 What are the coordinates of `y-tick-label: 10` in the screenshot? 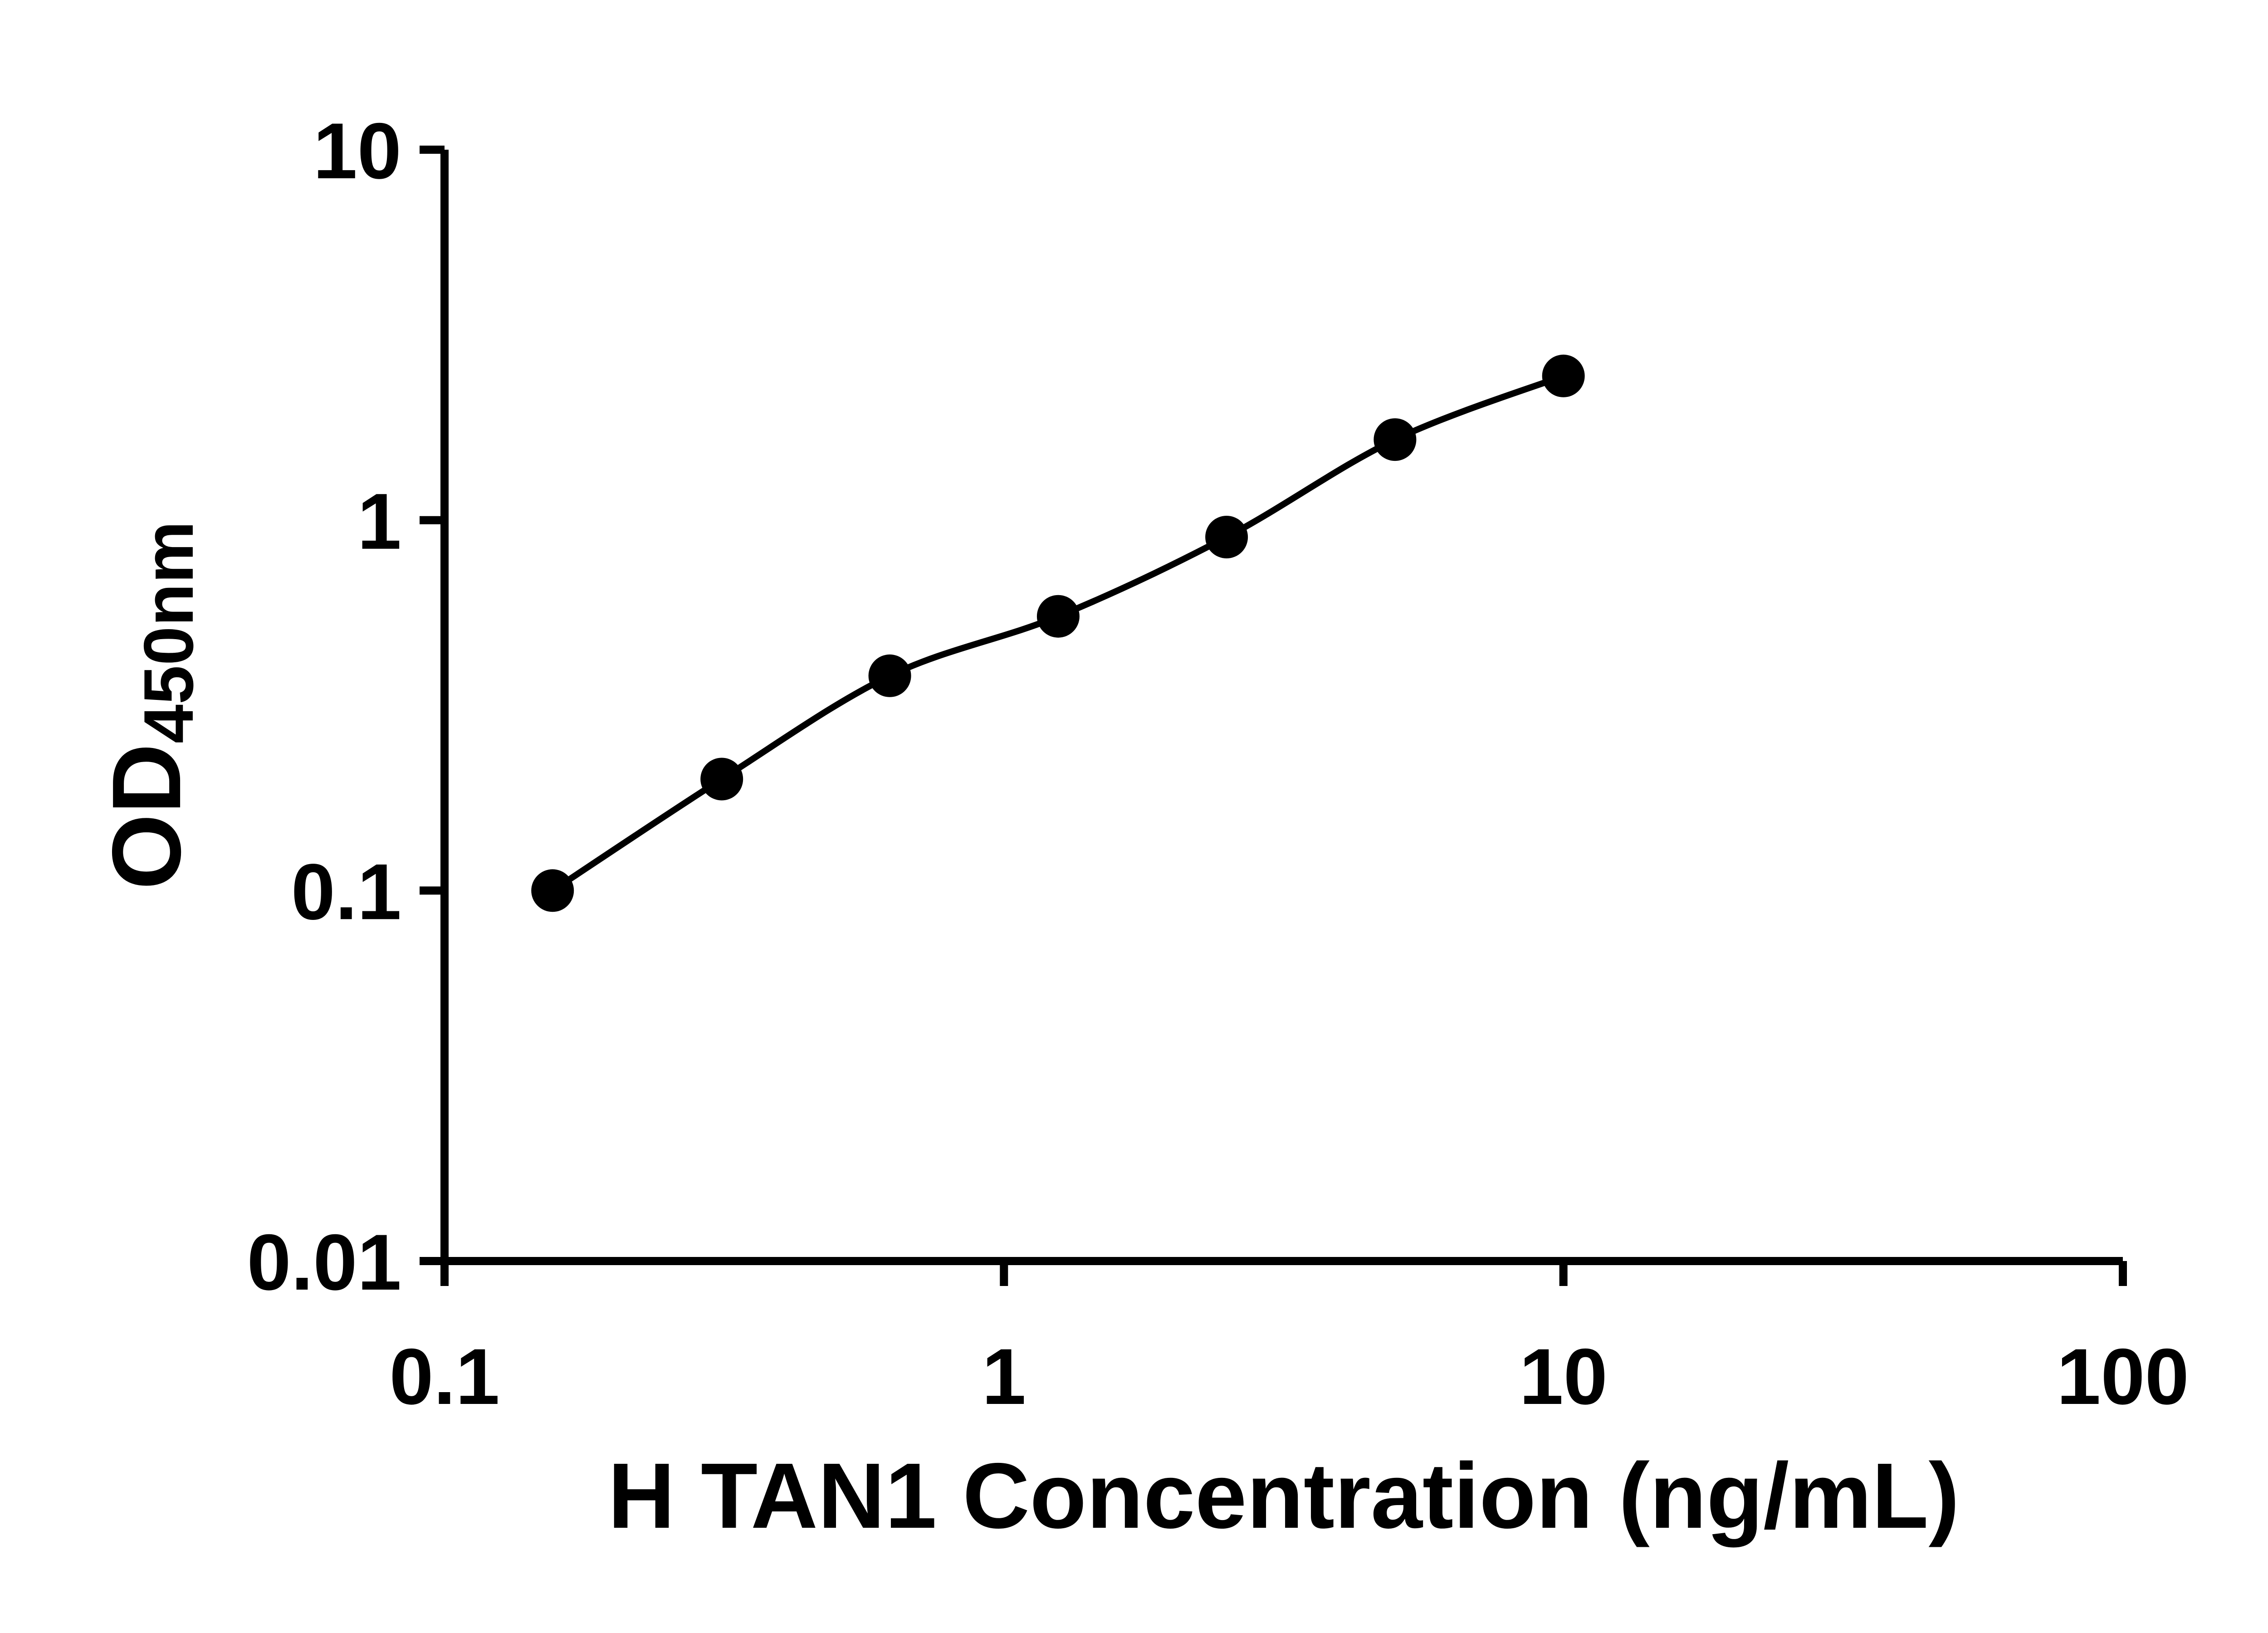 It's located at (357, 151).